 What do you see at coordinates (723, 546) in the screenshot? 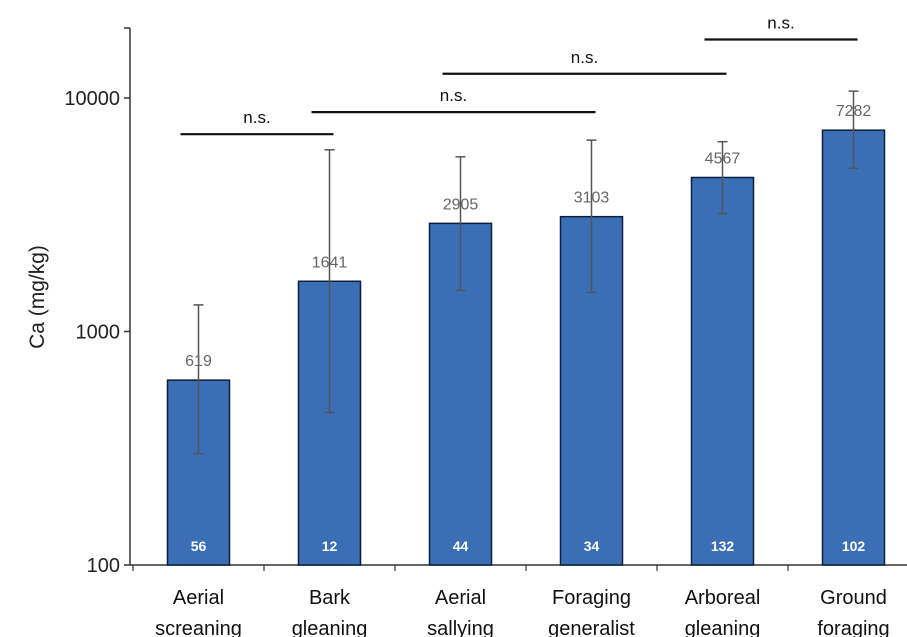
I see `sample-size-label: 132` at bounding box center [723, 546].